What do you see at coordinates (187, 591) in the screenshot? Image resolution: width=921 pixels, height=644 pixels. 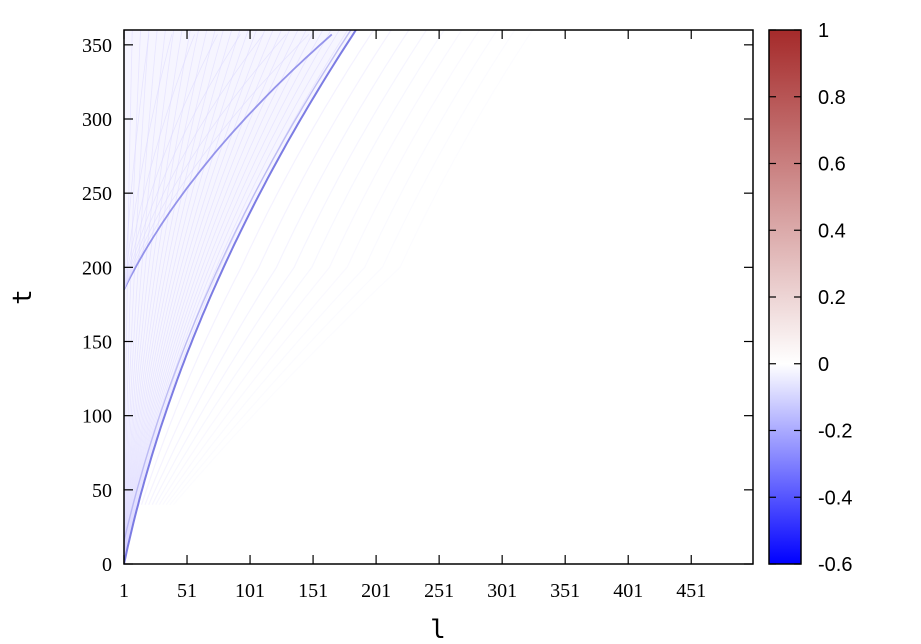 I see `x-tick-label: 51` at bounding box center [187, 591].